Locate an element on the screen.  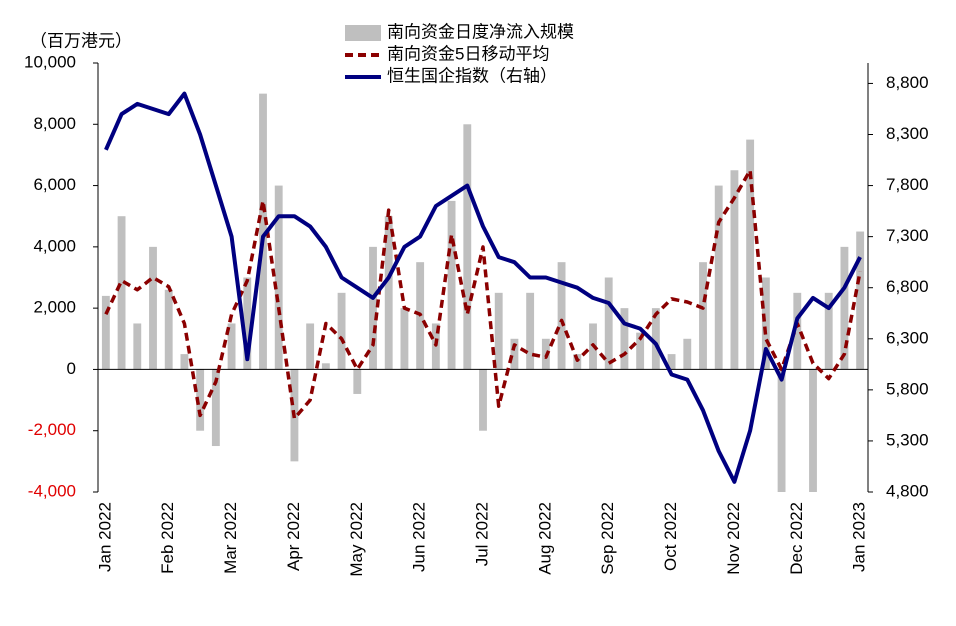
y2-tick-label: 8,300 is located at coordinates (907, 133).